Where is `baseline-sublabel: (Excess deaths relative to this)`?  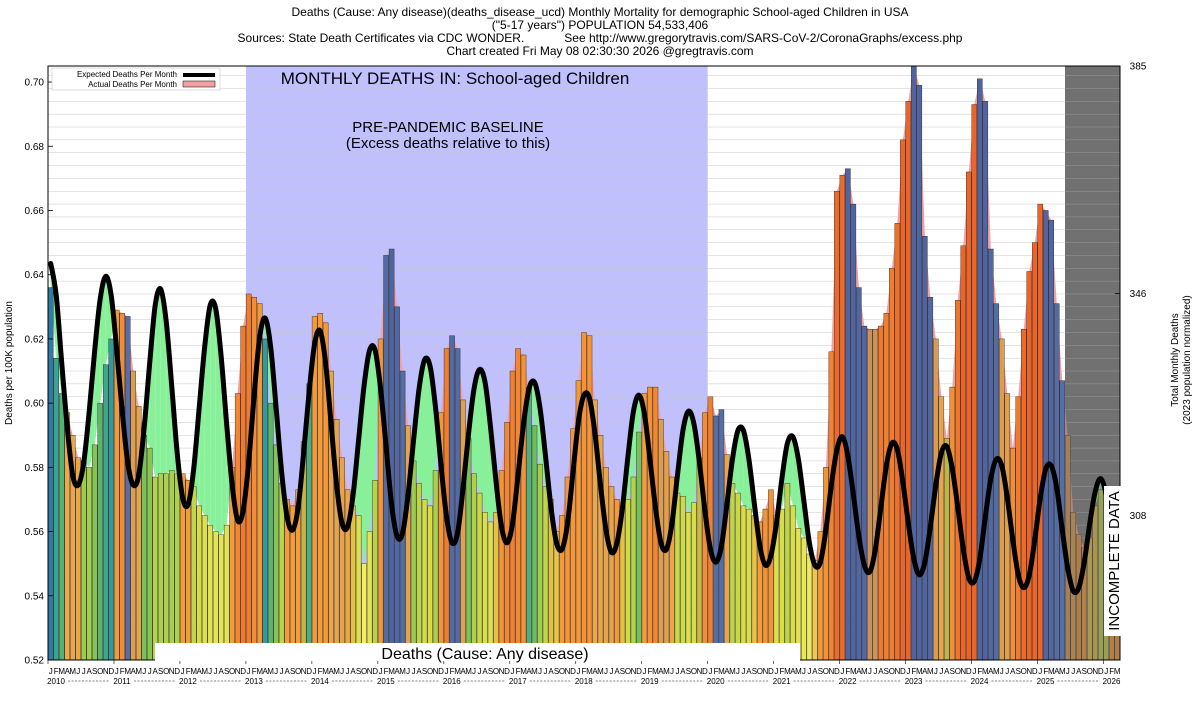 baseline-sublabel: (Excess deaths relative to this) is located at coordinates (448, 143).